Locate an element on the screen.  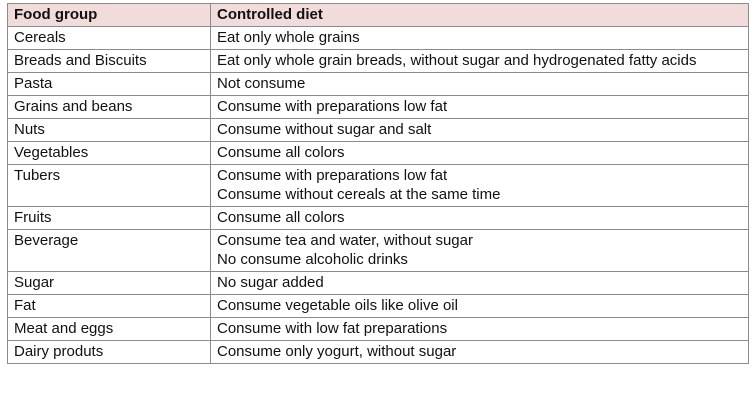
table-row: Nuts Consume without sugar and salt is located at coordinates (378, 130).